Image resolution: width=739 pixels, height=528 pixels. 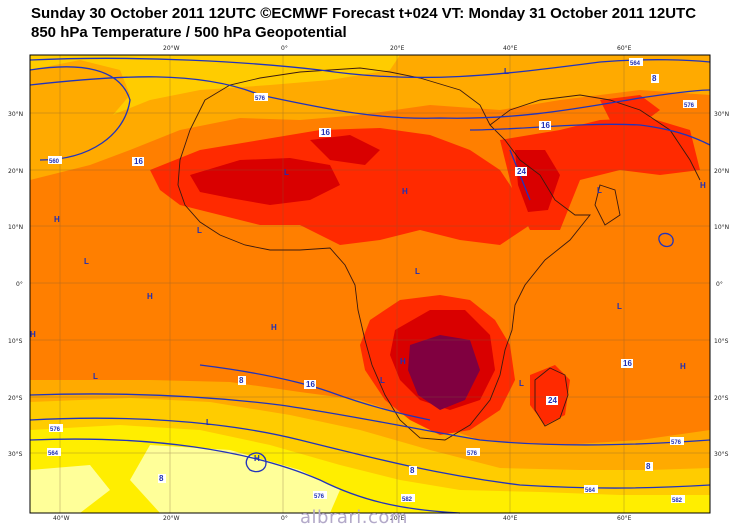 What do you see at coordinates (284, 518) in the screenshot?
I see `lon-label: 0°` at bounding box center [284, 518].